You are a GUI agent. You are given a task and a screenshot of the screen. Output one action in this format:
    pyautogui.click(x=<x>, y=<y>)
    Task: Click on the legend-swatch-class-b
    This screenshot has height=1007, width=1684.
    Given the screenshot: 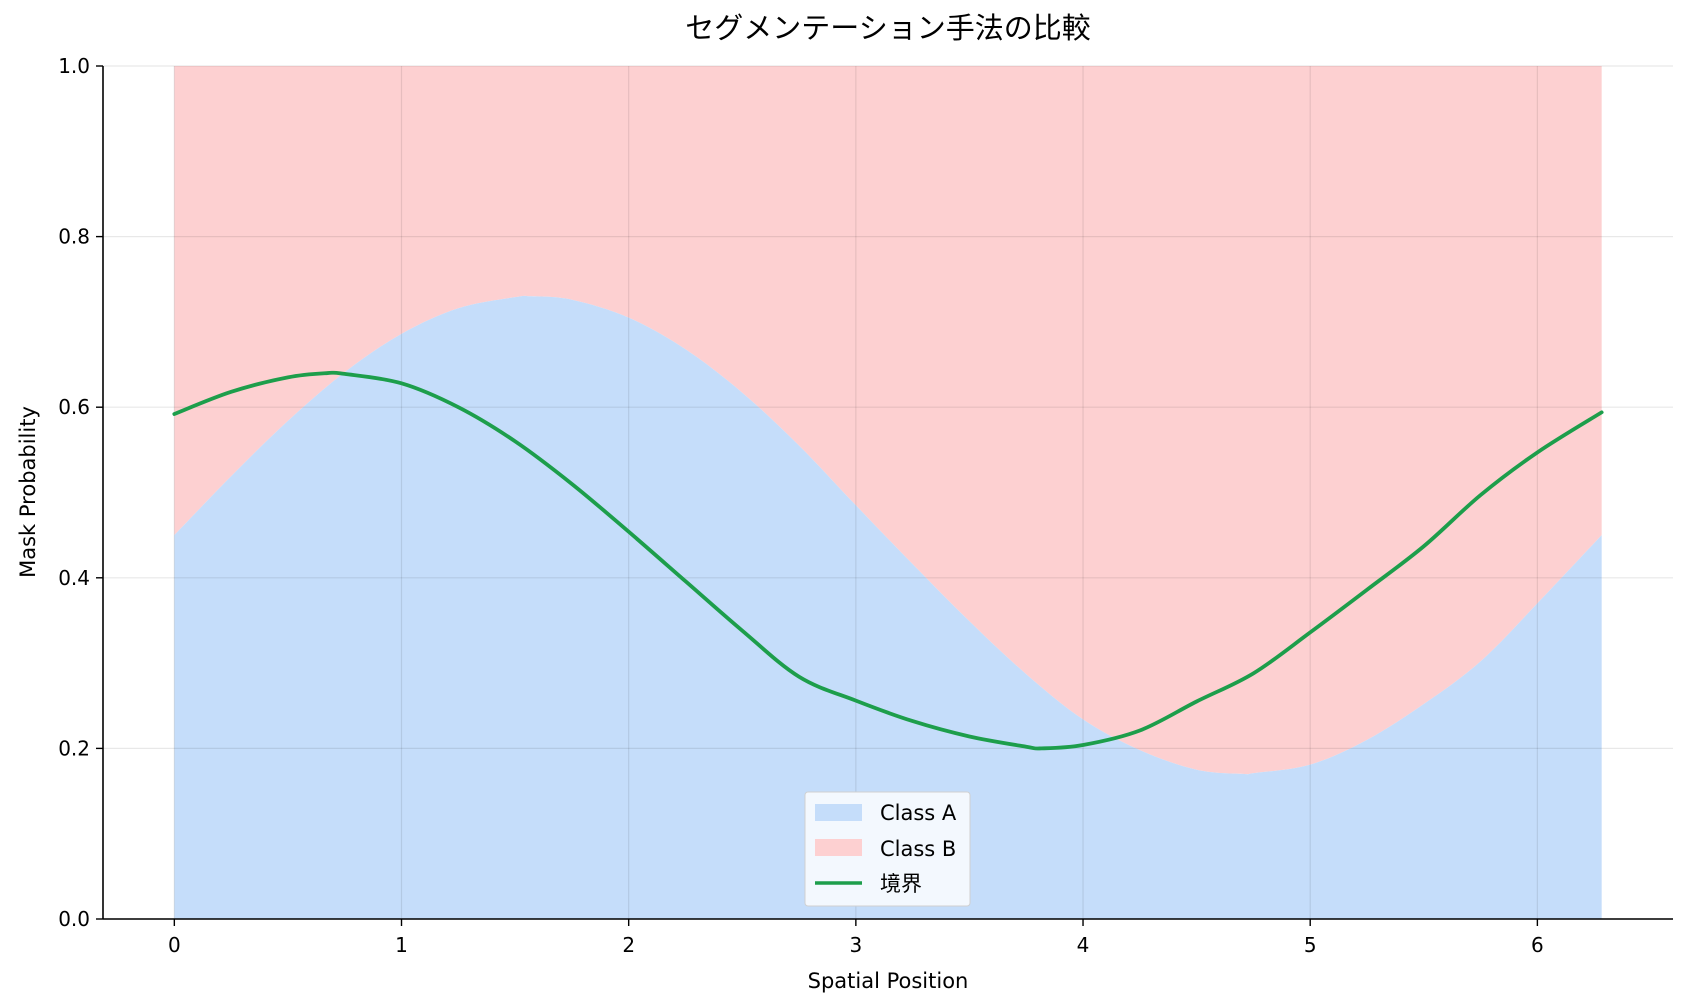 What is the action you would take?
    pyautogui.click(x=838, y=847)
    